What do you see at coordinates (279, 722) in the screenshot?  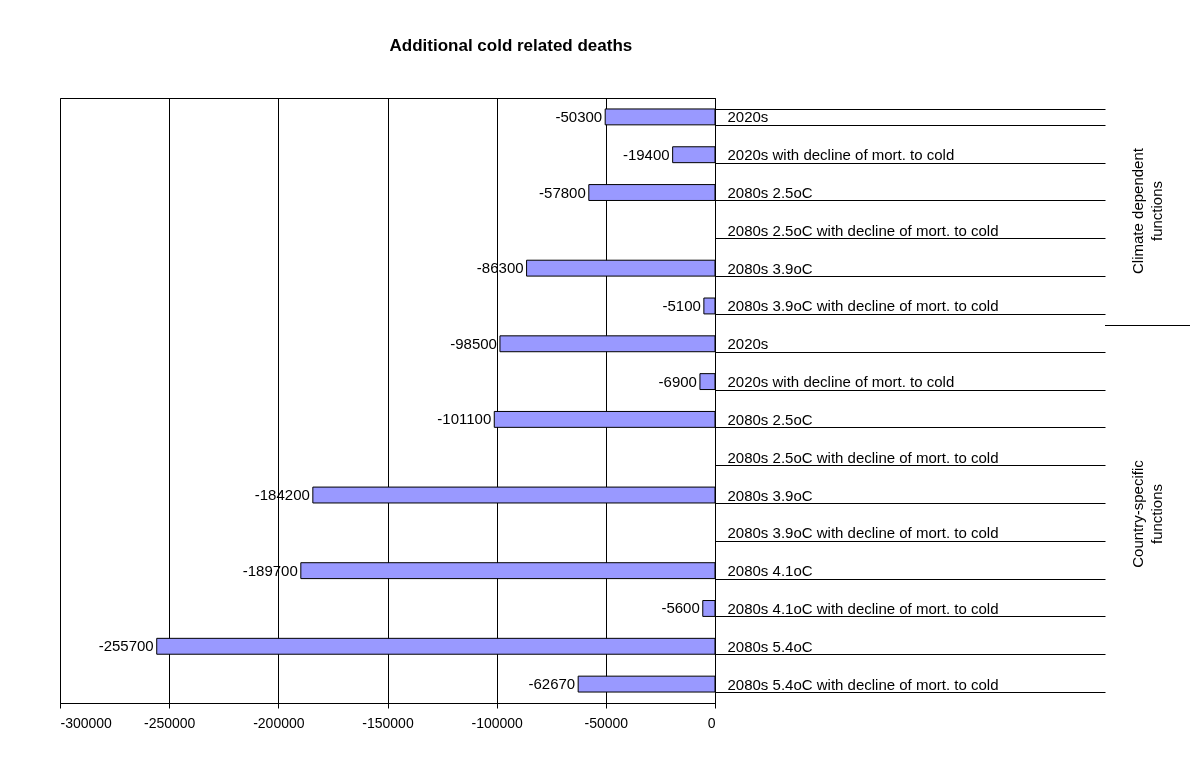 I see `x-tick-label: -200000` at bounding box center [279, 722].